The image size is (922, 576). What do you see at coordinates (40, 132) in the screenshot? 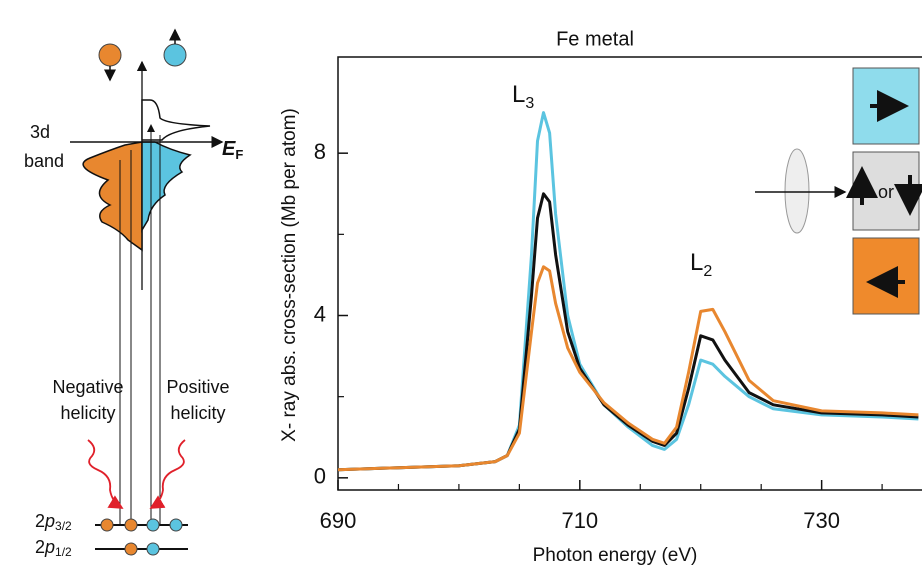
I see `band-label: 3d` at bounding box center [40, 132].